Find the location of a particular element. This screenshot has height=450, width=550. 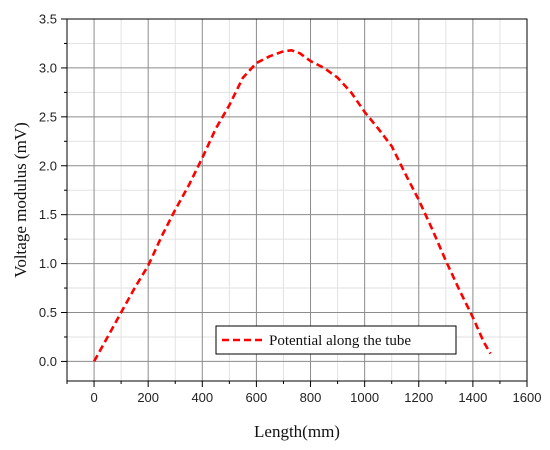

y-tick-label: 3.5 is located at coordinates (48, 19).